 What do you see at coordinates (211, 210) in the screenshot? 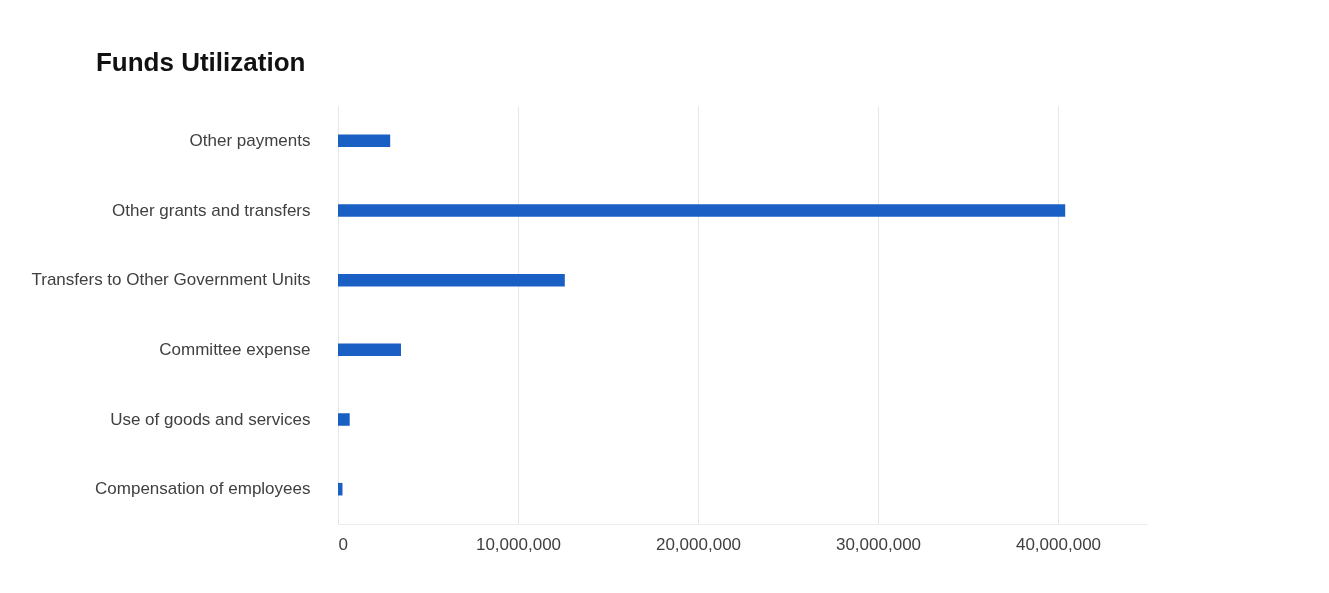
I see `y-tick-label: Other grants and transfers` at bounding box center [211, 210].